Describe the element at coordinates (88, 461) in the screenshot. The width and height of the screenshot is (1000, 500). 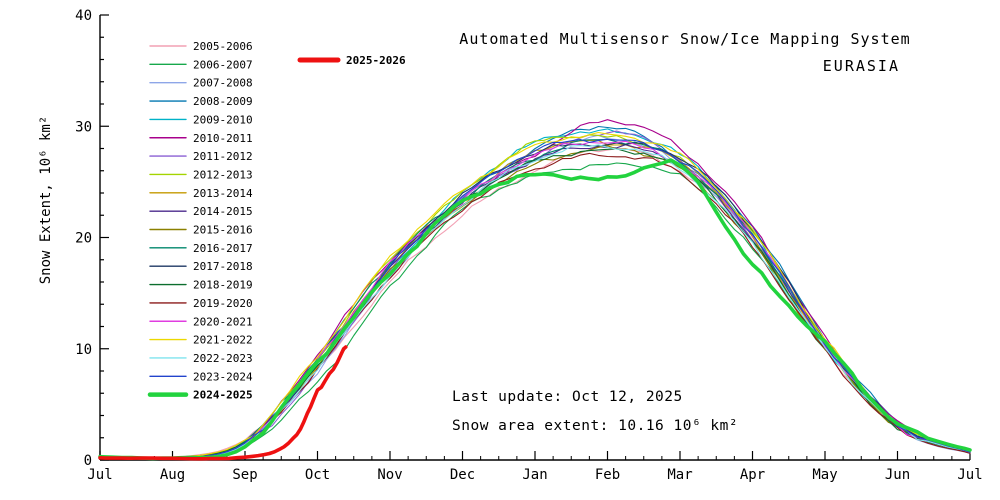
I see `y-tick-label: 0` at that location.